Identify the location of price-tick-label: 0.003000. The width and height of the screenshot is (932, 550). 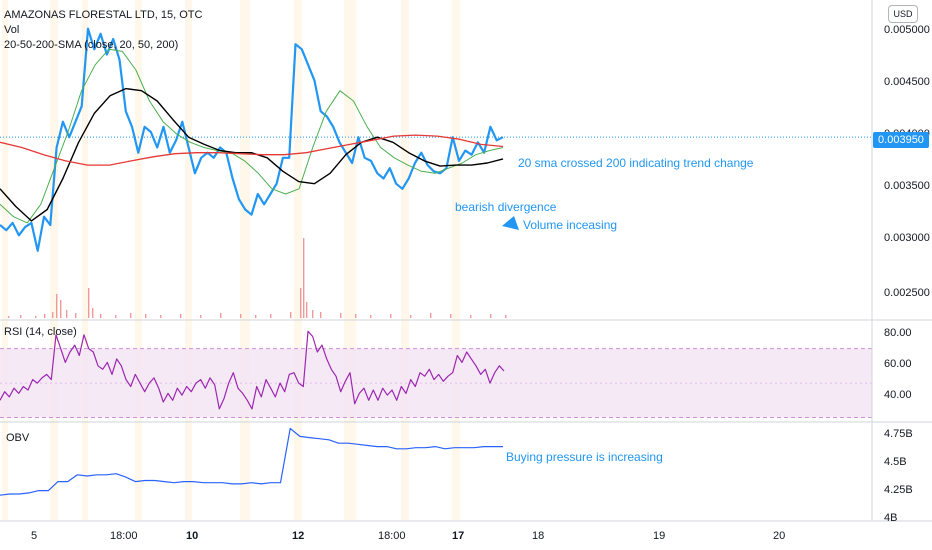
(907, 238).